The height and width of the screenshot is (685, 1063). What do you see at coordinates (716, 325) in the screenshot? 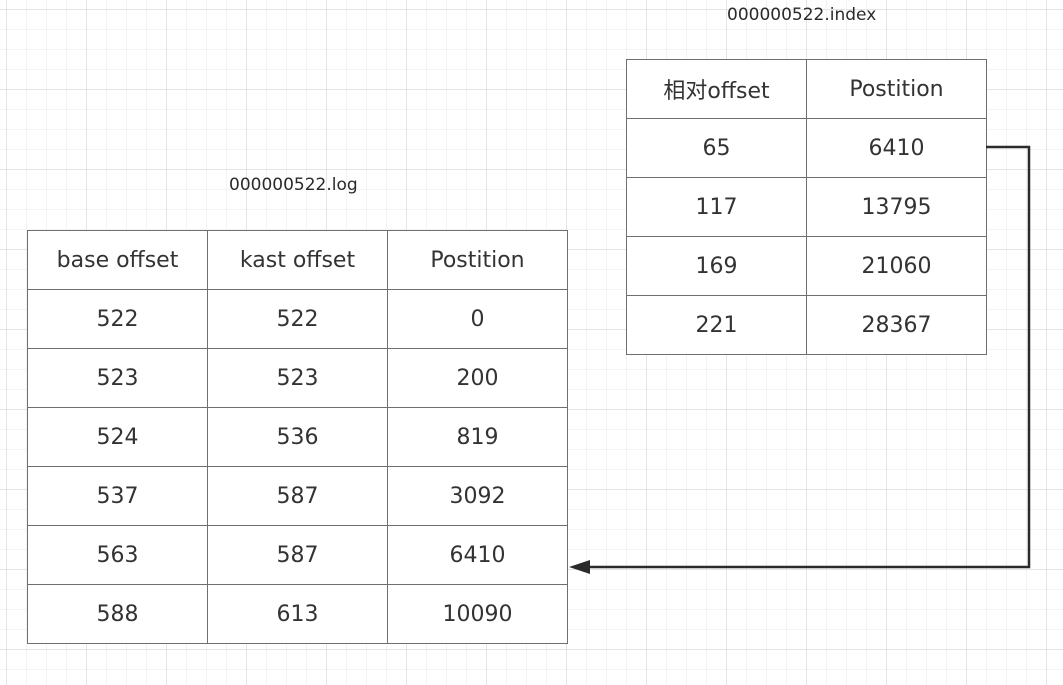
I see `index-cell-offset: 221` at bounding box center [716, 325].